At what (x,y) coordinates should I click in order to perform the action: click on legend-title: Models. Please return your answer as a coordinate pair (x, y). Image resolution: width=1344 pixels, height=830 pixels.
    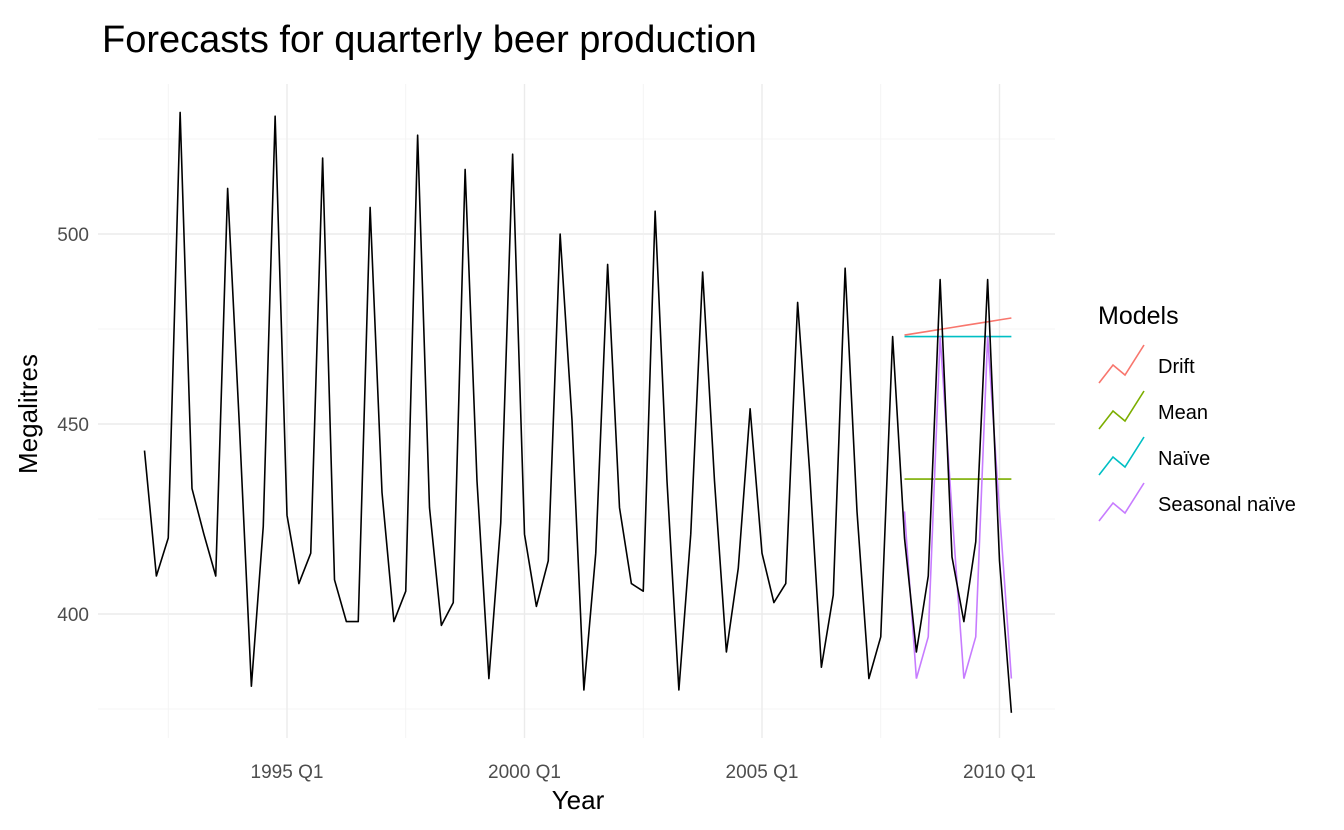
    Looking at the image, I should click on (1138, 316).